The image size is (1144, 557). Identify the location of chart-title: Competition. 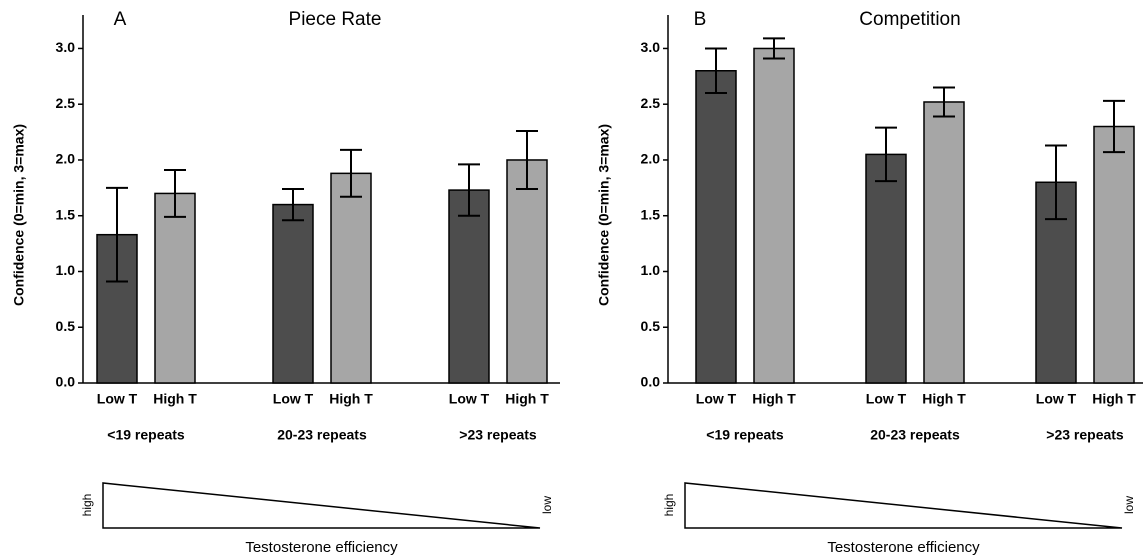
(909, 19).